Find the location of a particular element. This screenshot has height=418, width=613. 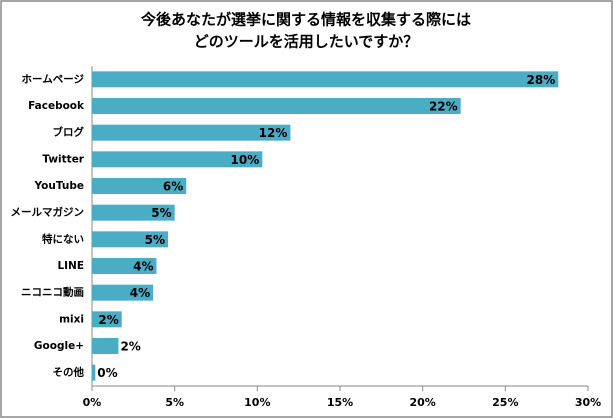

value-label: 6% is located at coordinates (173, 187).